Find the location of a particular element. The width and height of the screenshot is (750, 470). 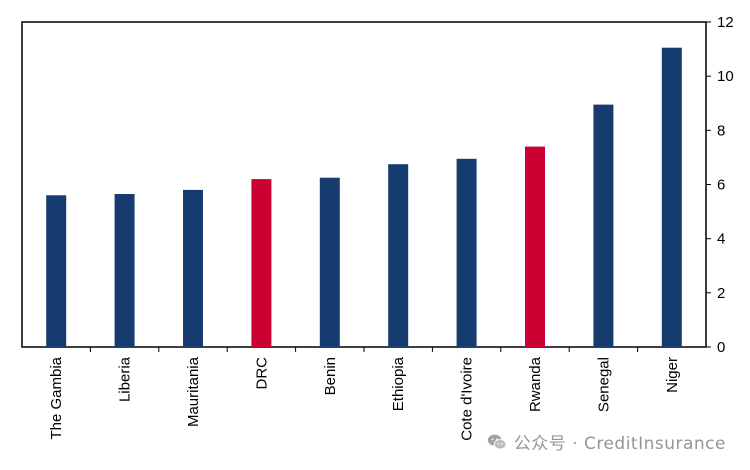

bar-ethiopia is located at coordinates (398, 255).